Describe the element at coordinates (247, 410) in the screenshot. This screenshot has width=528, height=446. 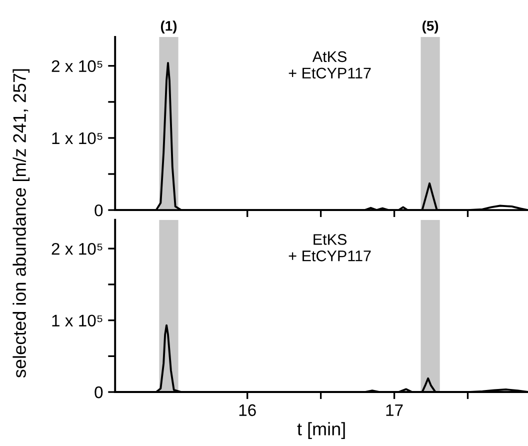
I see `x-tick-label: 16` at that location.